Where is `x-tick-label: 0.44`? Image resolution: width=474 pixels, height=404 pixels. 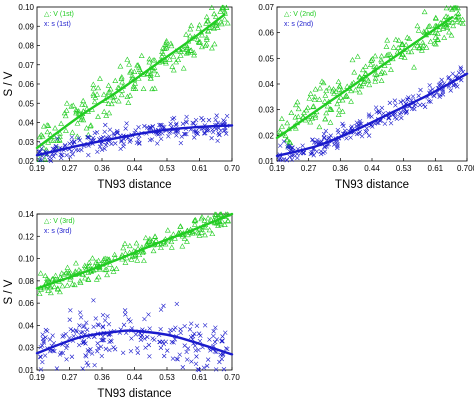
x-tick-label: 0.44 is located at coordinates (135, 168).